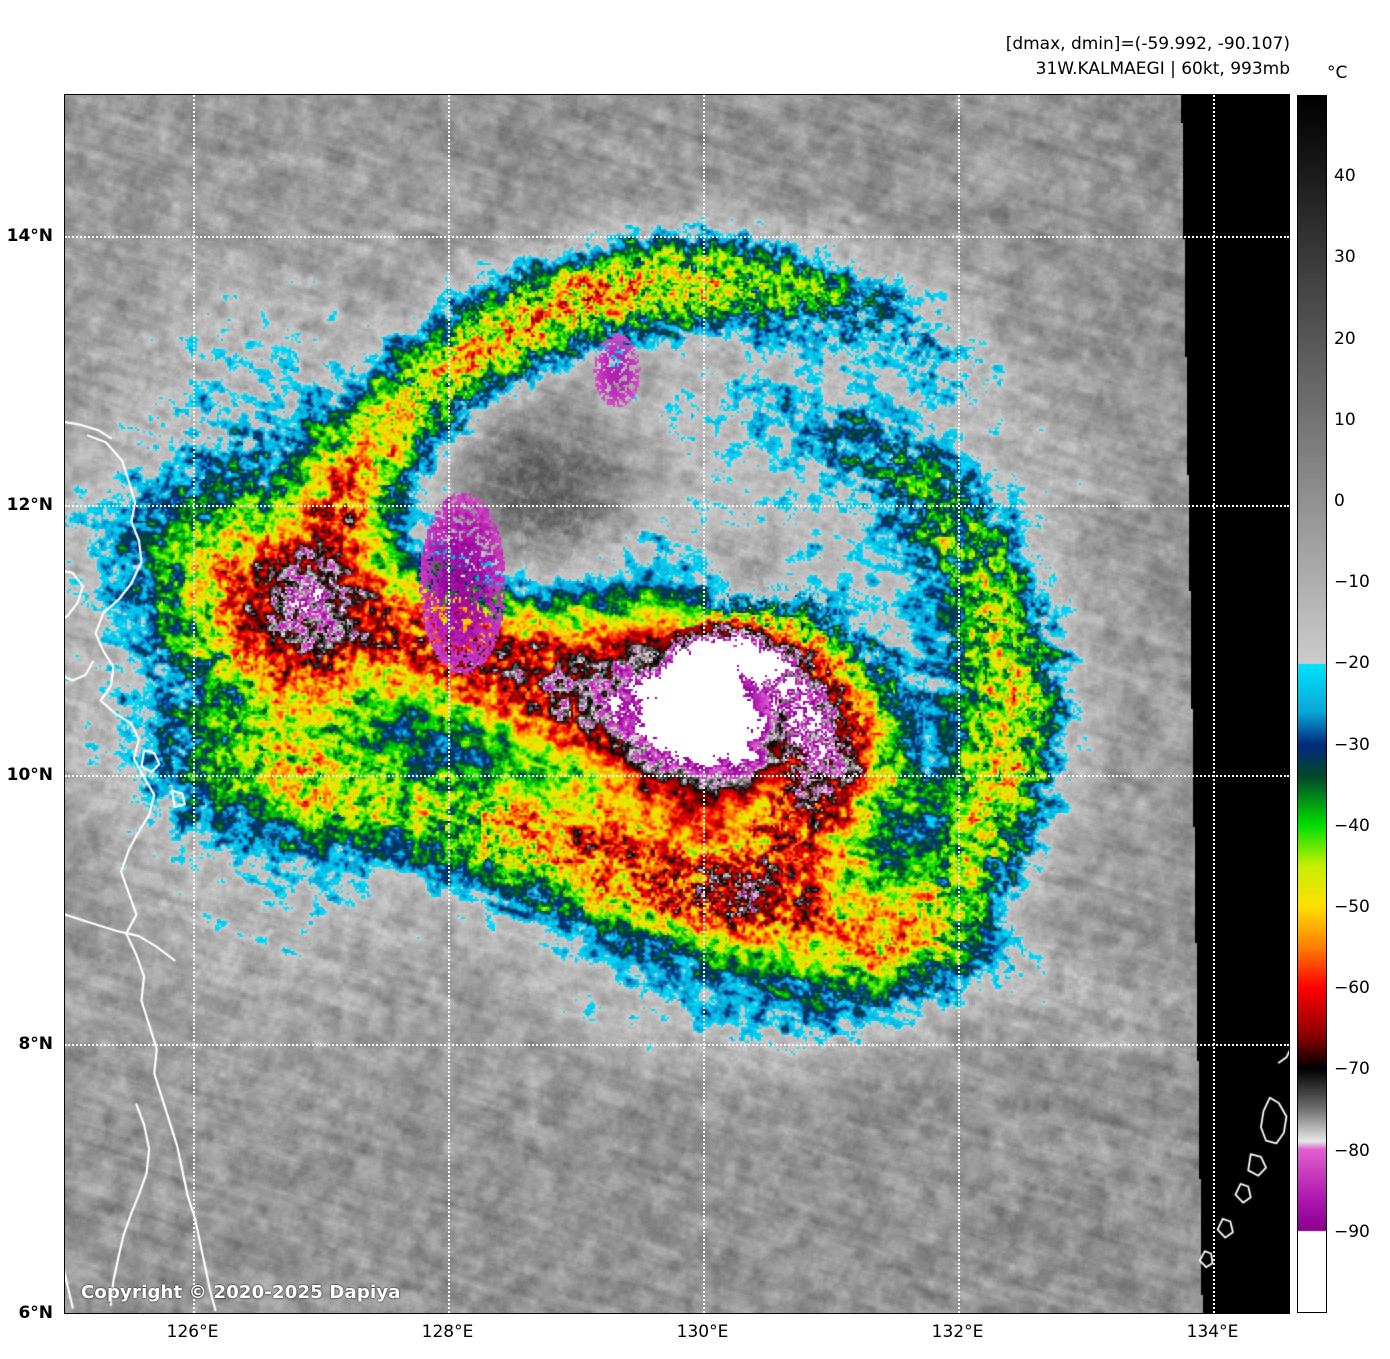  Describe the element at coordinates (702, 1332) in the screenshot. I see `longitude-tick-label: 130°E` at that location.